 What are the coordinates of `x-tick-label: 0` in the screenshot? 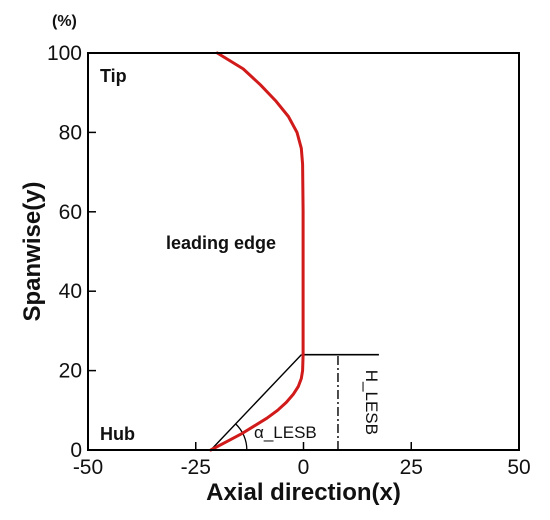 It's located at (304, 467).